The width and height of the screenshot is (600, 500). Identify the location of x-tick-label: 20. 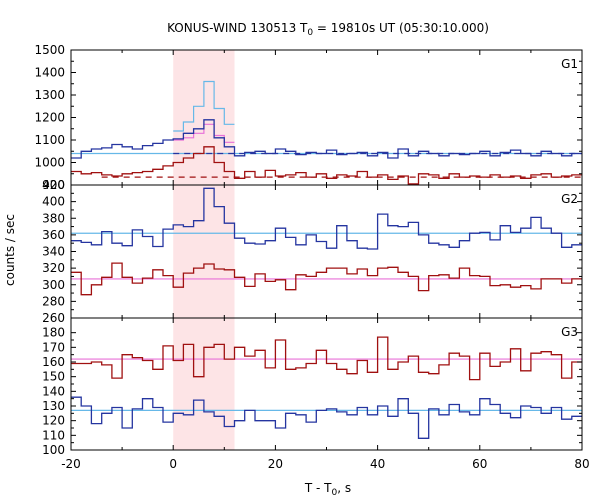
(275, 464).